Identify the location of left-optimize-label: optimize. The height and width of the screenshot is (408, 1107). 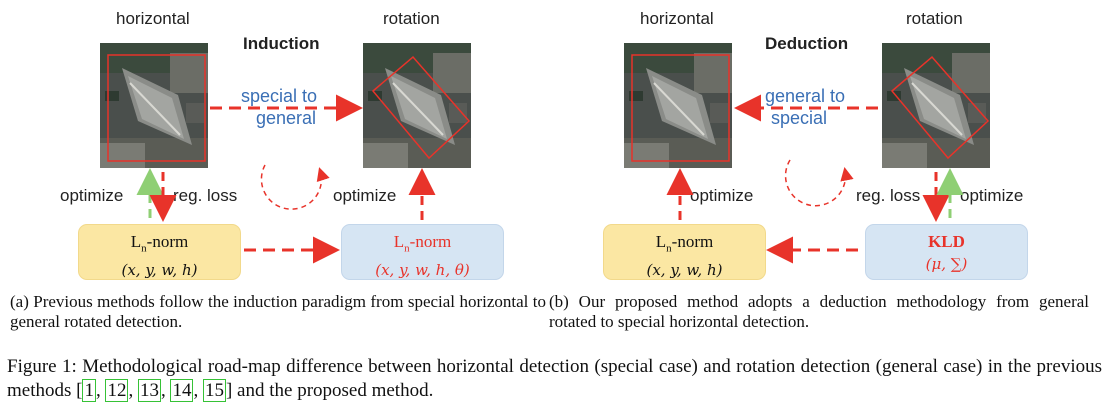
(92, 195).